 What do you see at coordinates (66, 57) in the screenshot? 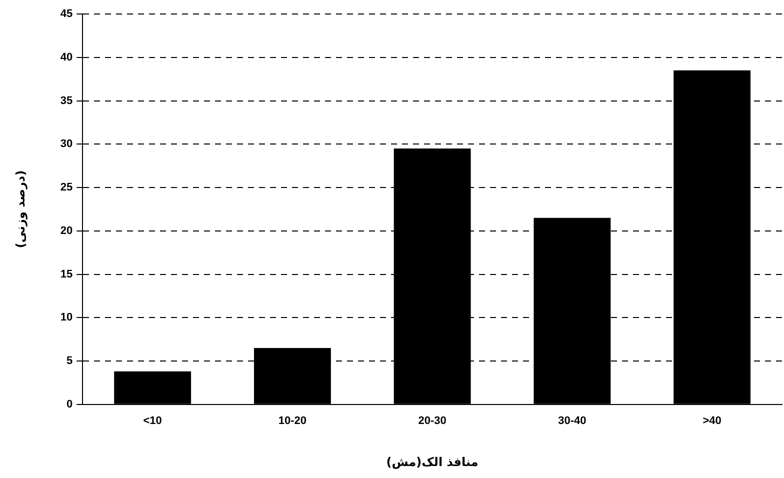
I see `y-tick-label: 40` at bounding box center [66, 57].